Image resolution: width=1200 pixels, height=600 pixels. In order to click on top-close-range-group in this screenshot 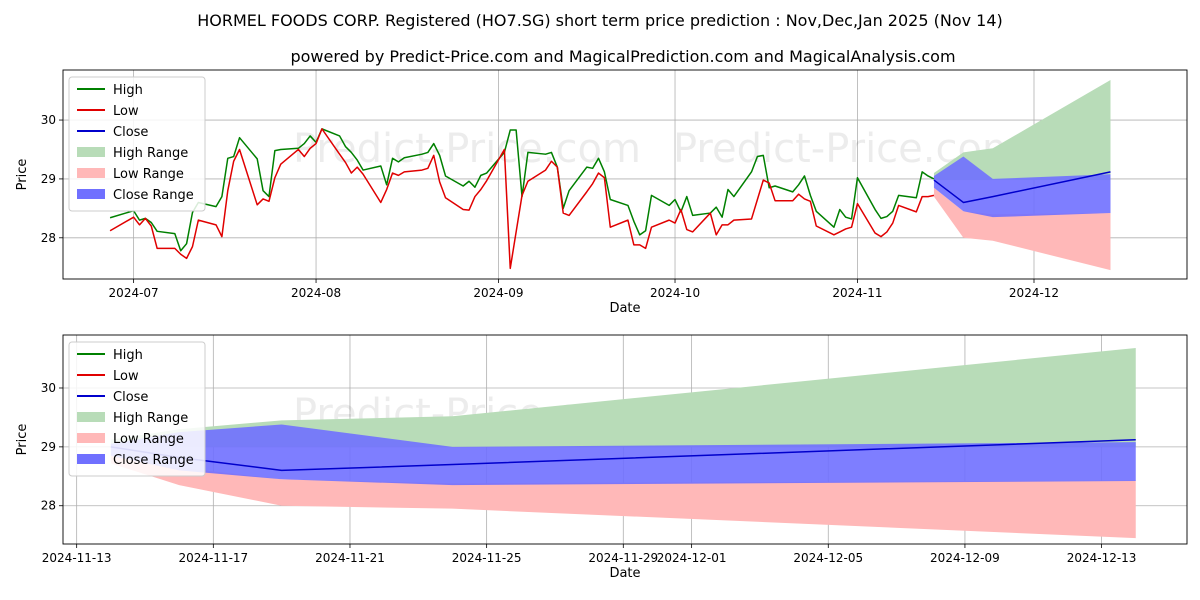, I will do `click(1022, 187)`.